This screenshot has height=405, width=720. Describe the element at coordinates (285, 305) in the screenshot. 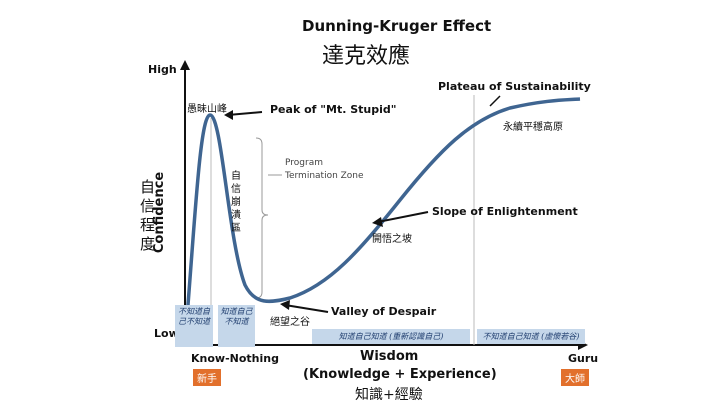

I see `valley-arrowhead` at that location.